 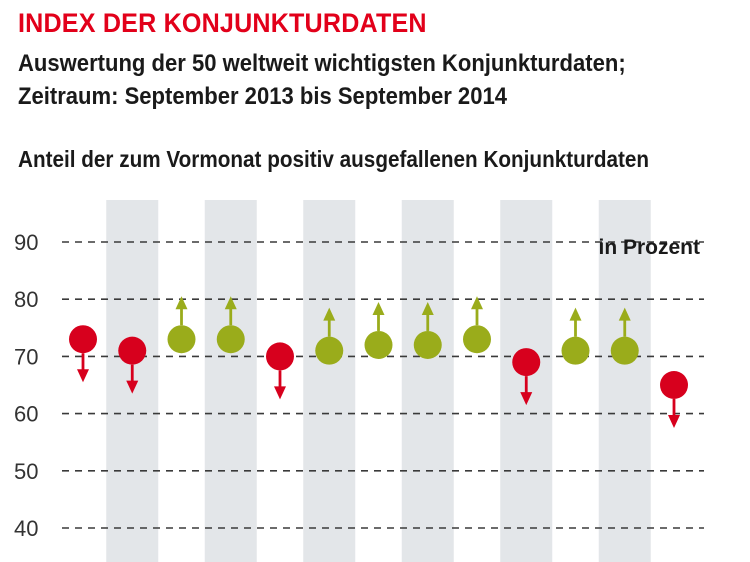 I want to click on y-tick-label: 40, so click(x=26, y=528).